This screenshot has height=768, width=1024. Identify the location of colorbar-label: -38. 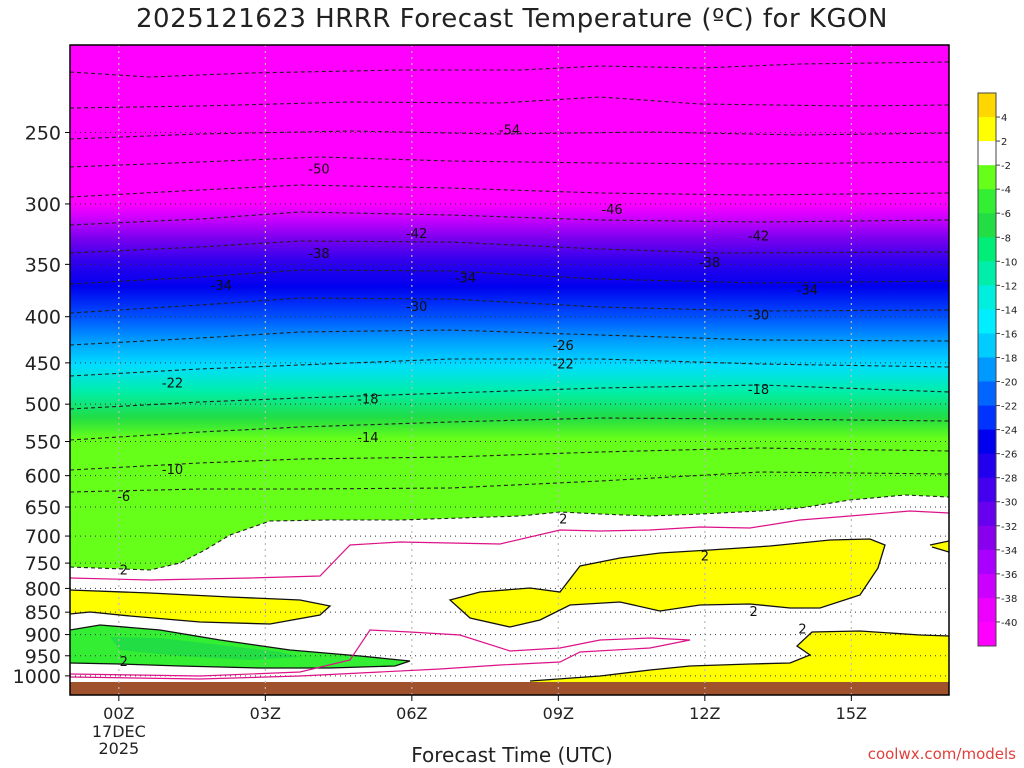
(1009, 599).